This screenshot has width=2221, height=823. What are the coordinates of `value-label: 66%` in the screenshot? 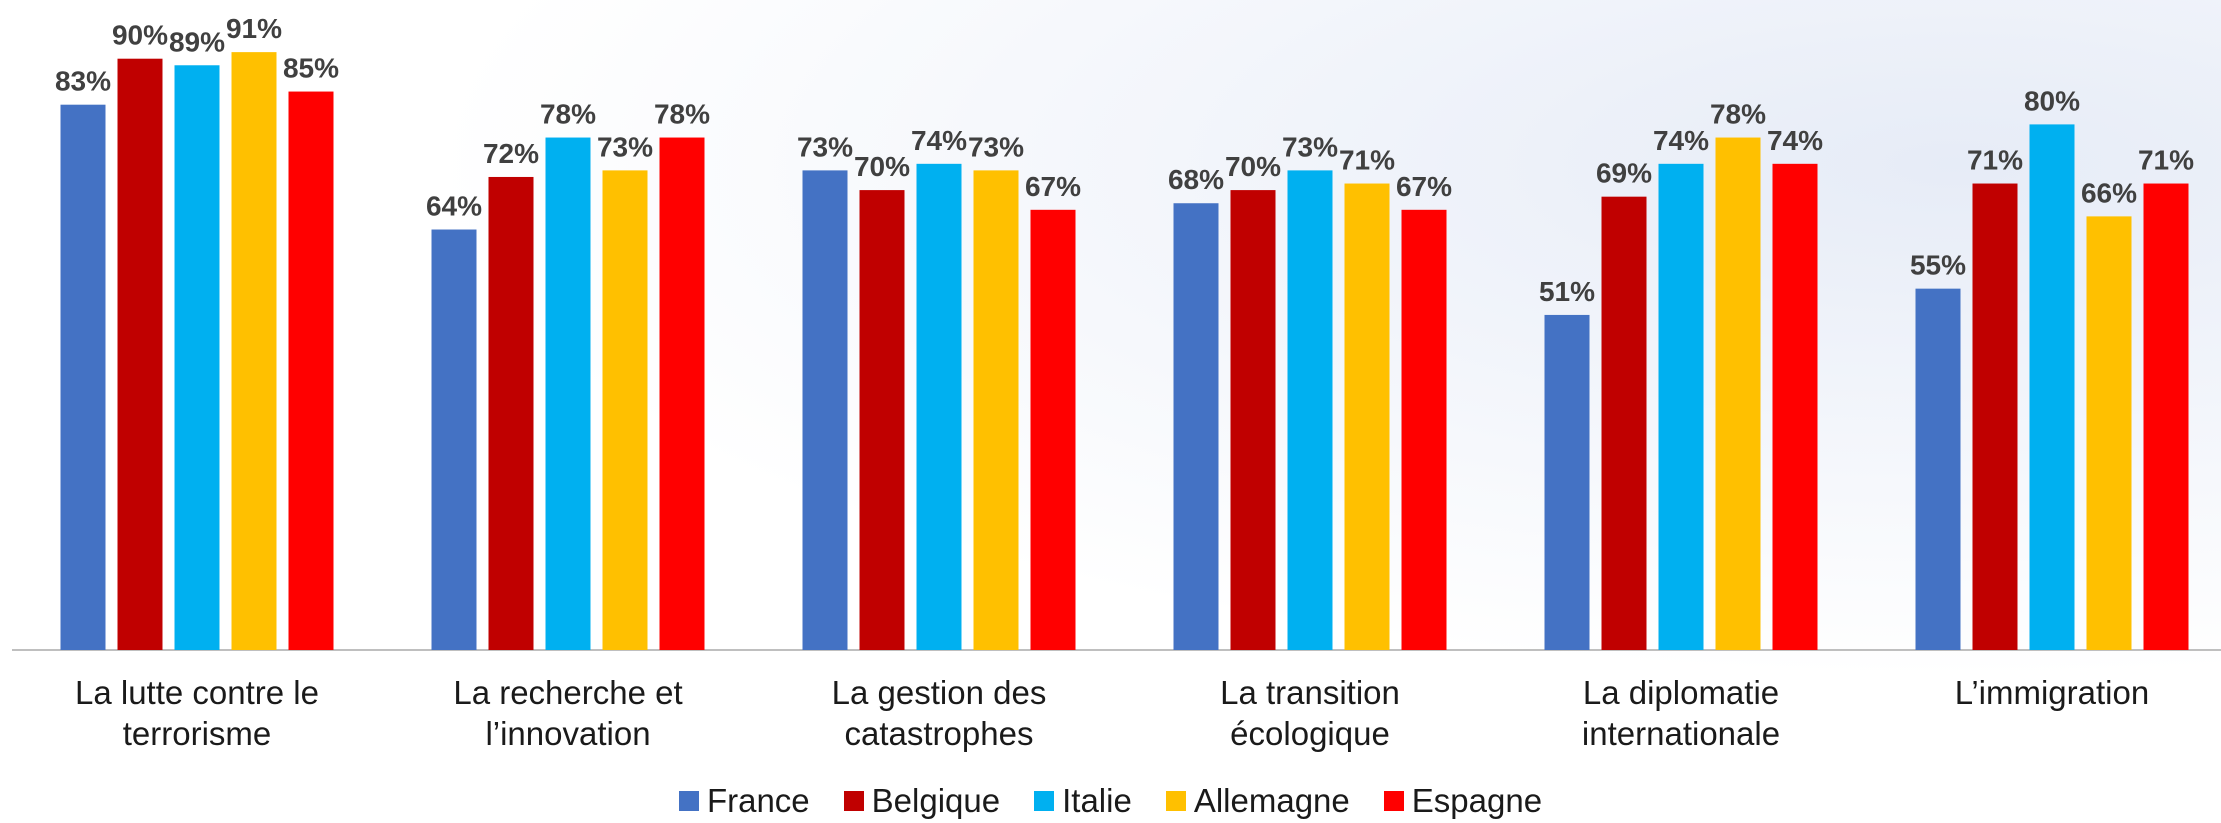 It's located at (2109, 192).